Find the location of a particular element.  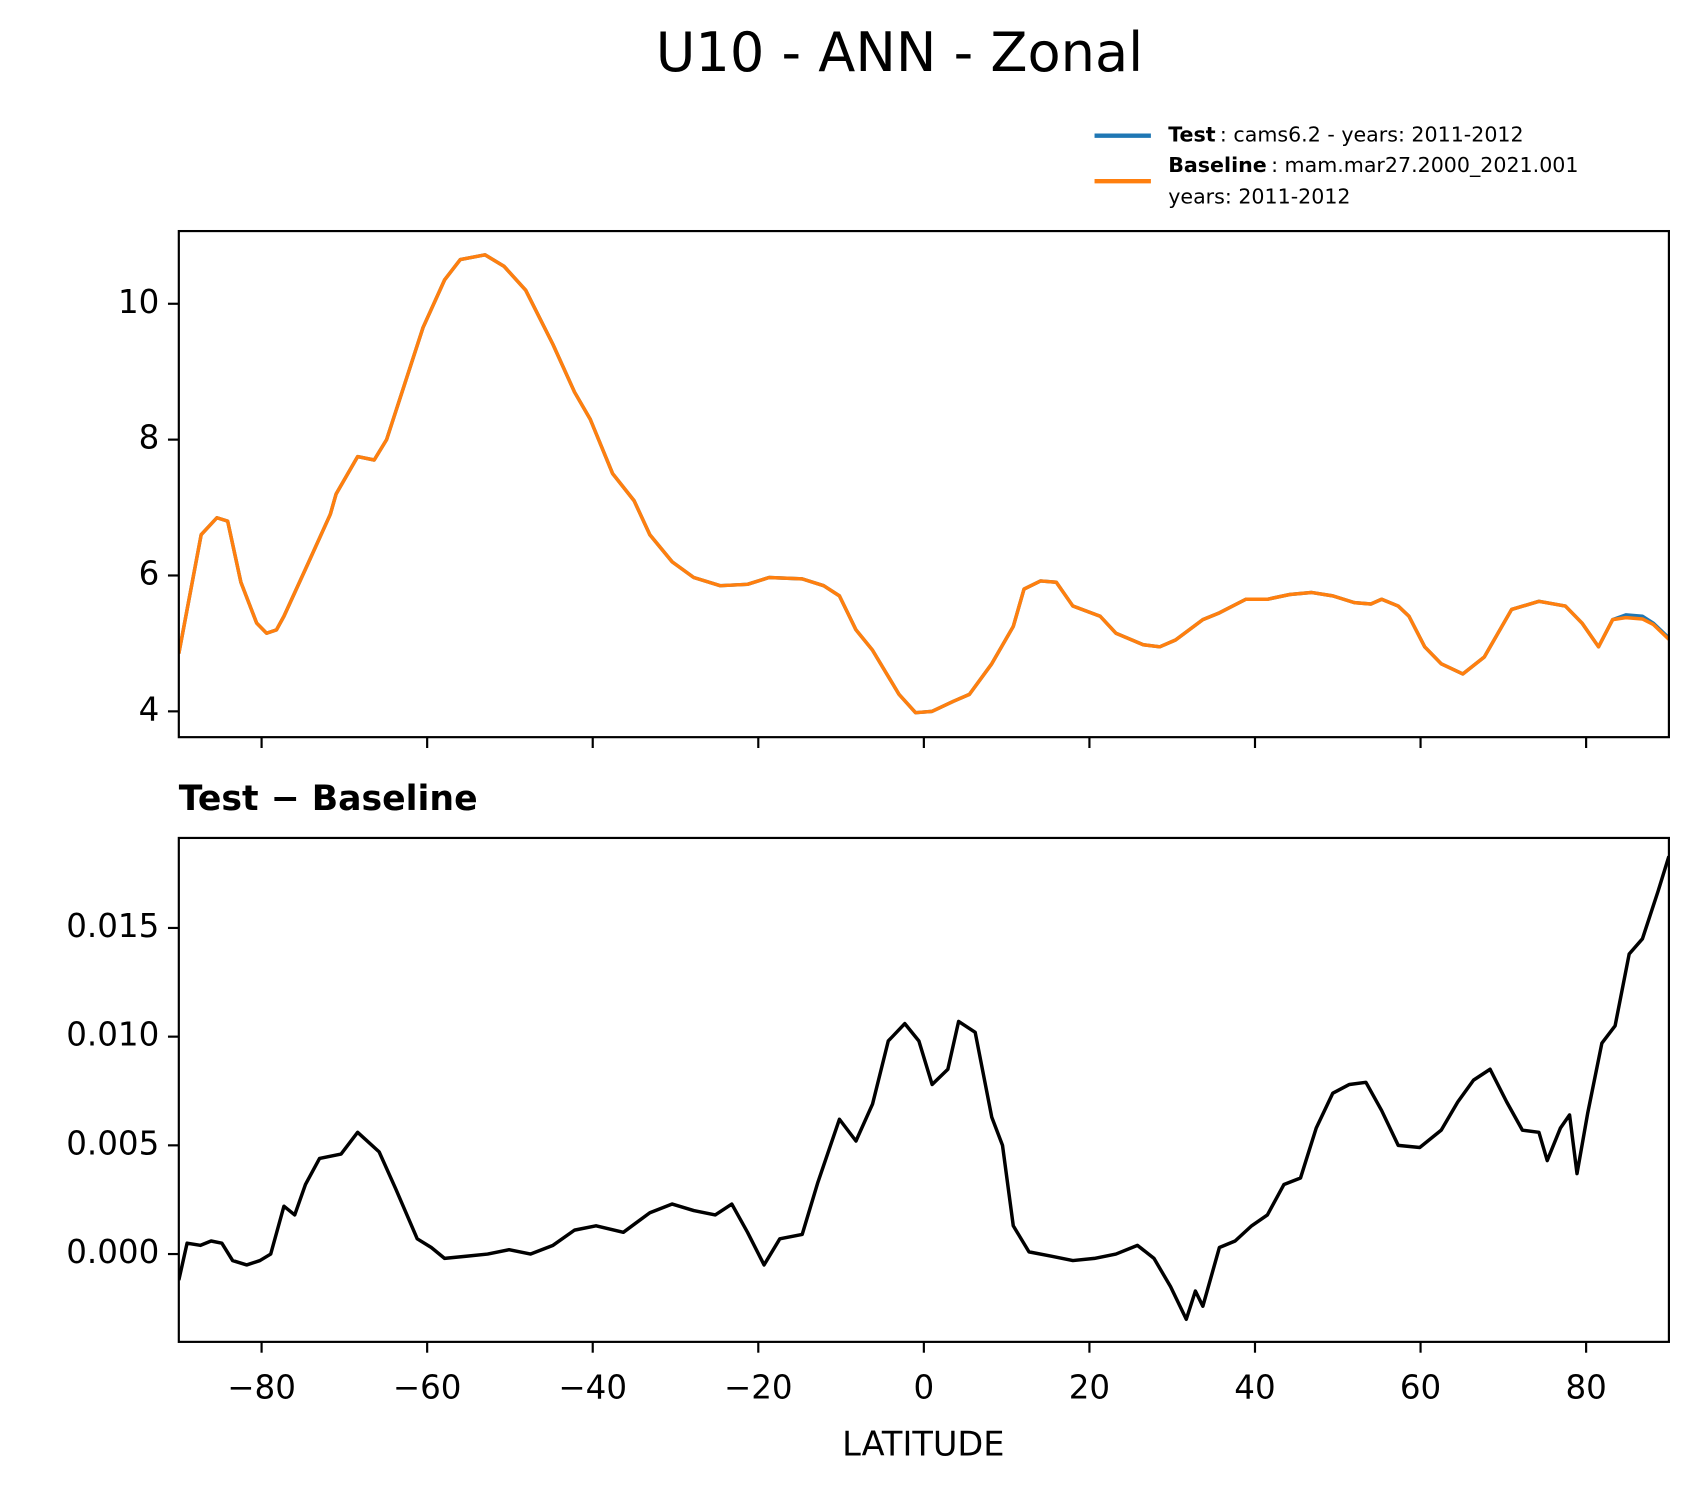

x-tick-label: −60 is located at coordinates (427, 1388).